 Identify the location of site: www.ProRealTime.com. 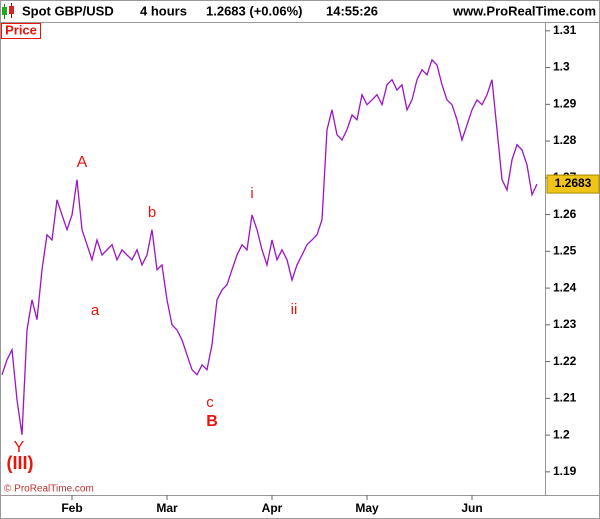
(524, 10).